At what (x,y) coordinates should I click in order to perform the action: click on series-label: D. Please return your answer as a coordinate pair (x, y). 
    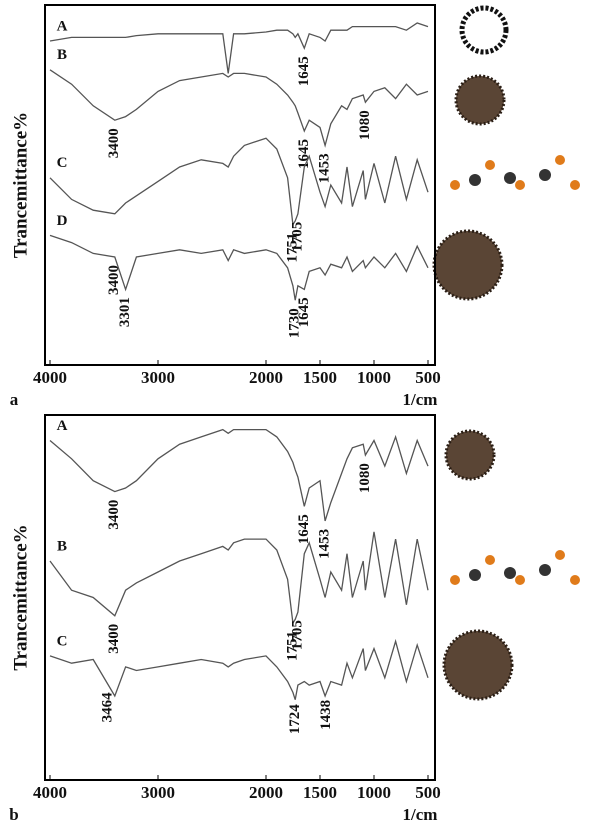
    Looking at the image, I should click on (62, 221).